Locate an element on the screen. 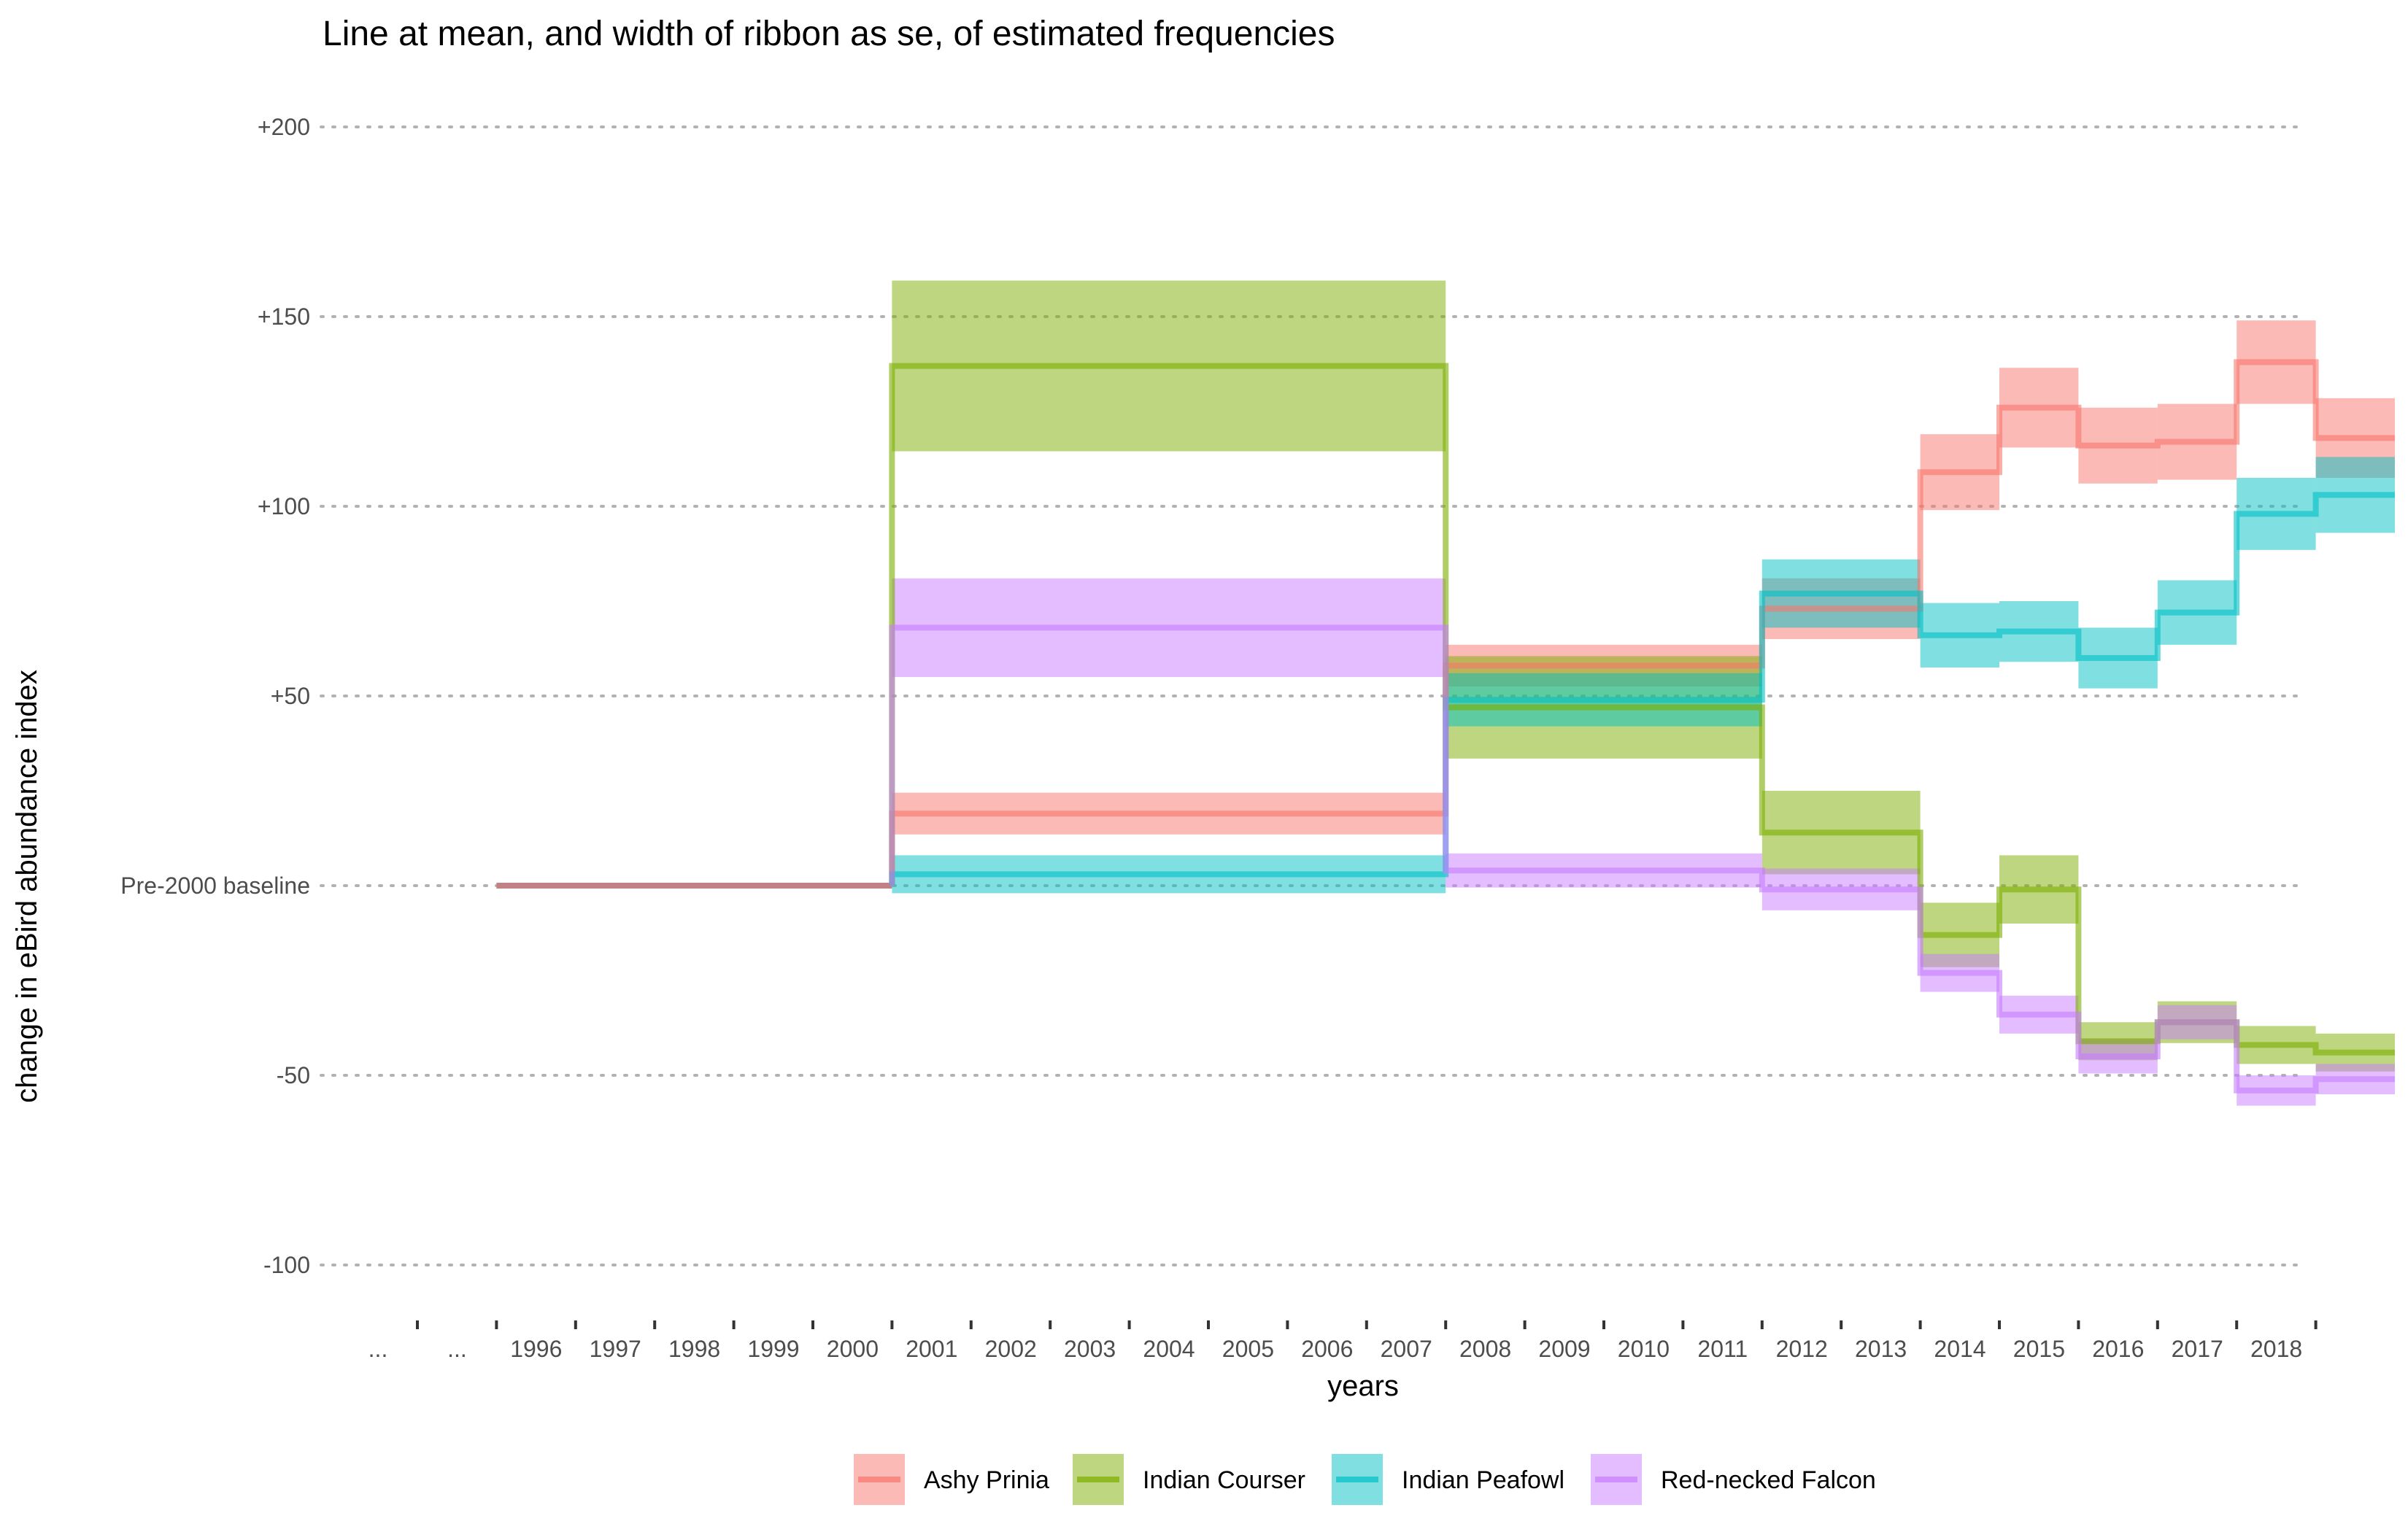  legend-item: Ashy Prinia is located at coordinates (951, 1480).